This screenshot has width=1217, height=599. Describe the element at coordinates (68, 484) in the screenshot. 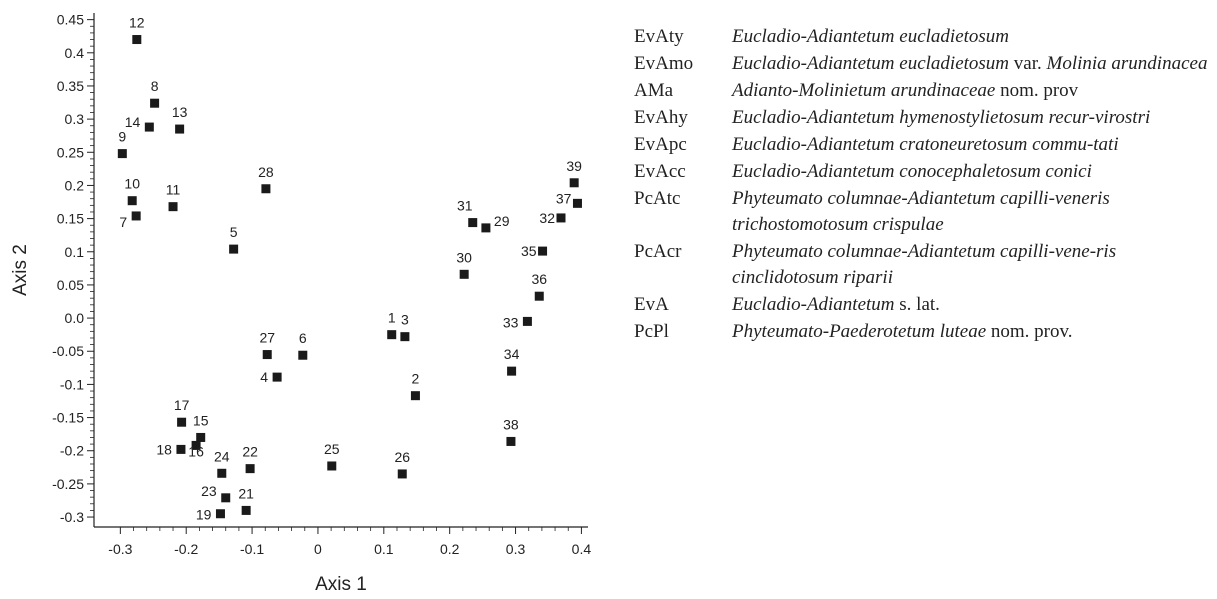

I see `y-tick-label: -0.25` at that location.